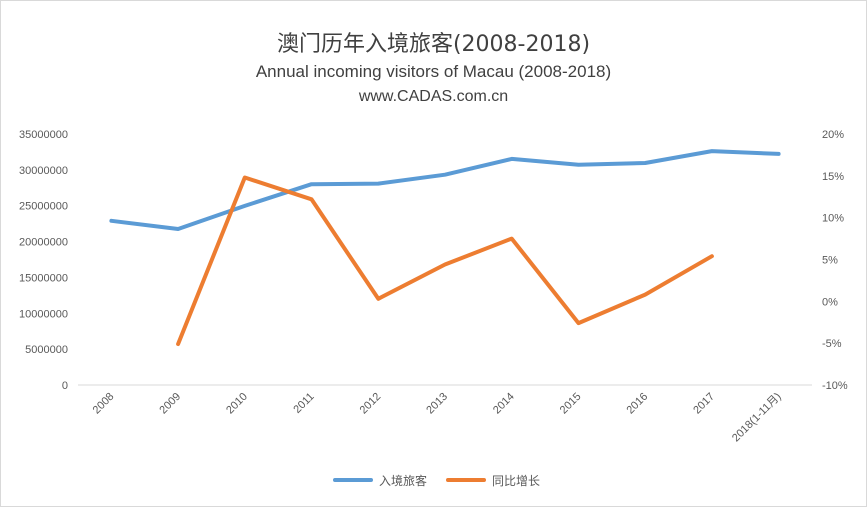 The image size is (867, 507). I want to click on x-tick-label: 2017, so click(704, 404).